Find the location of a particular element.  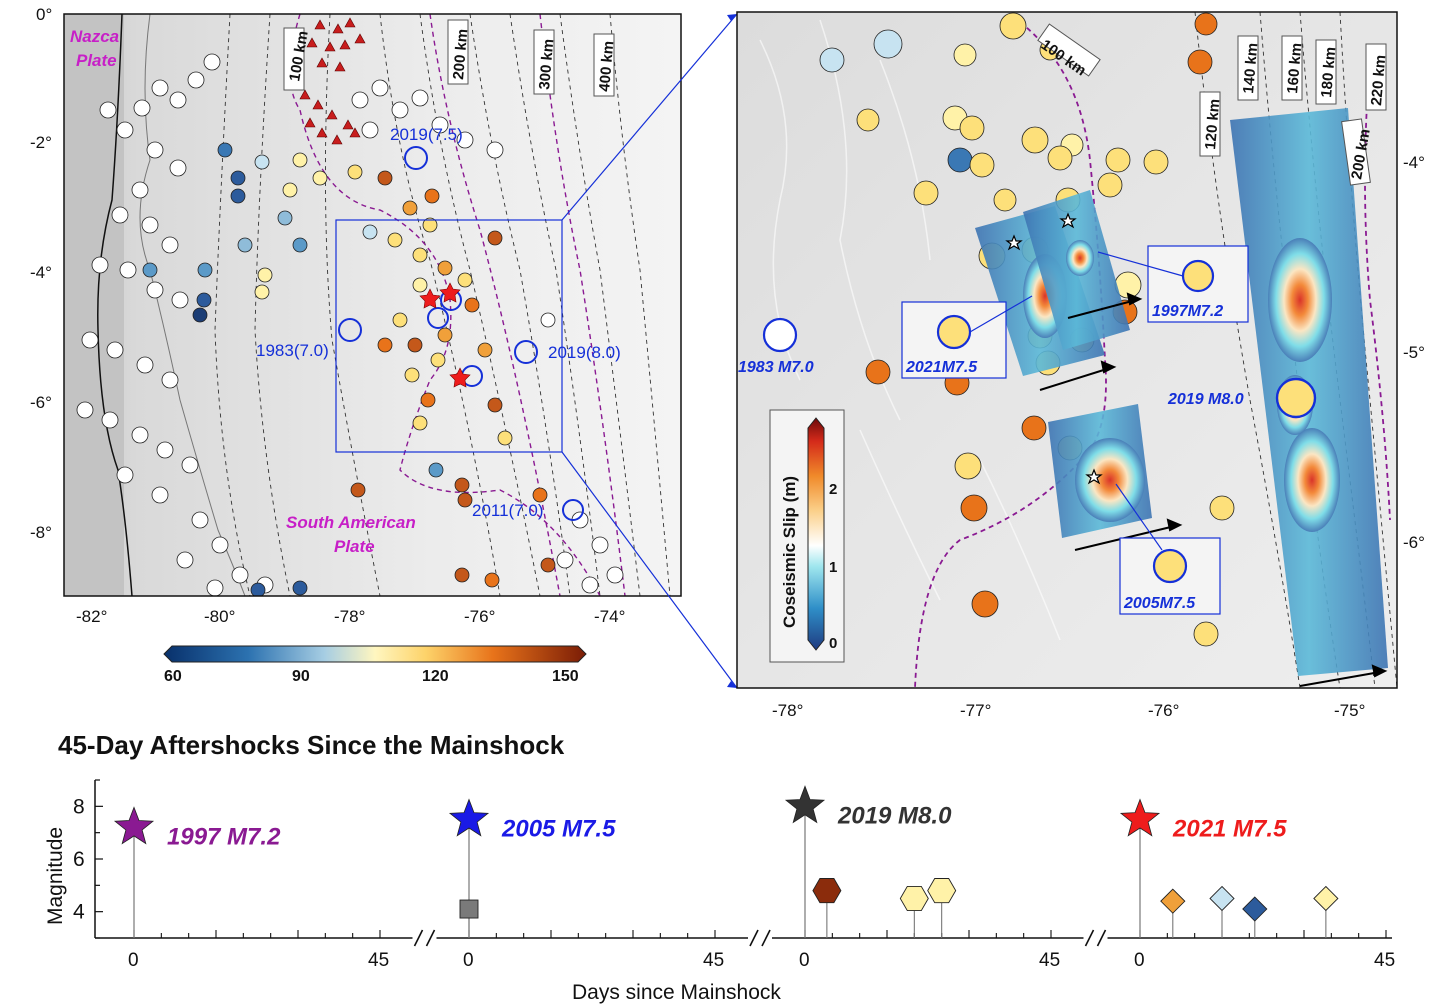

contour-label-400: 400 km is located at coordinates (606, 66).